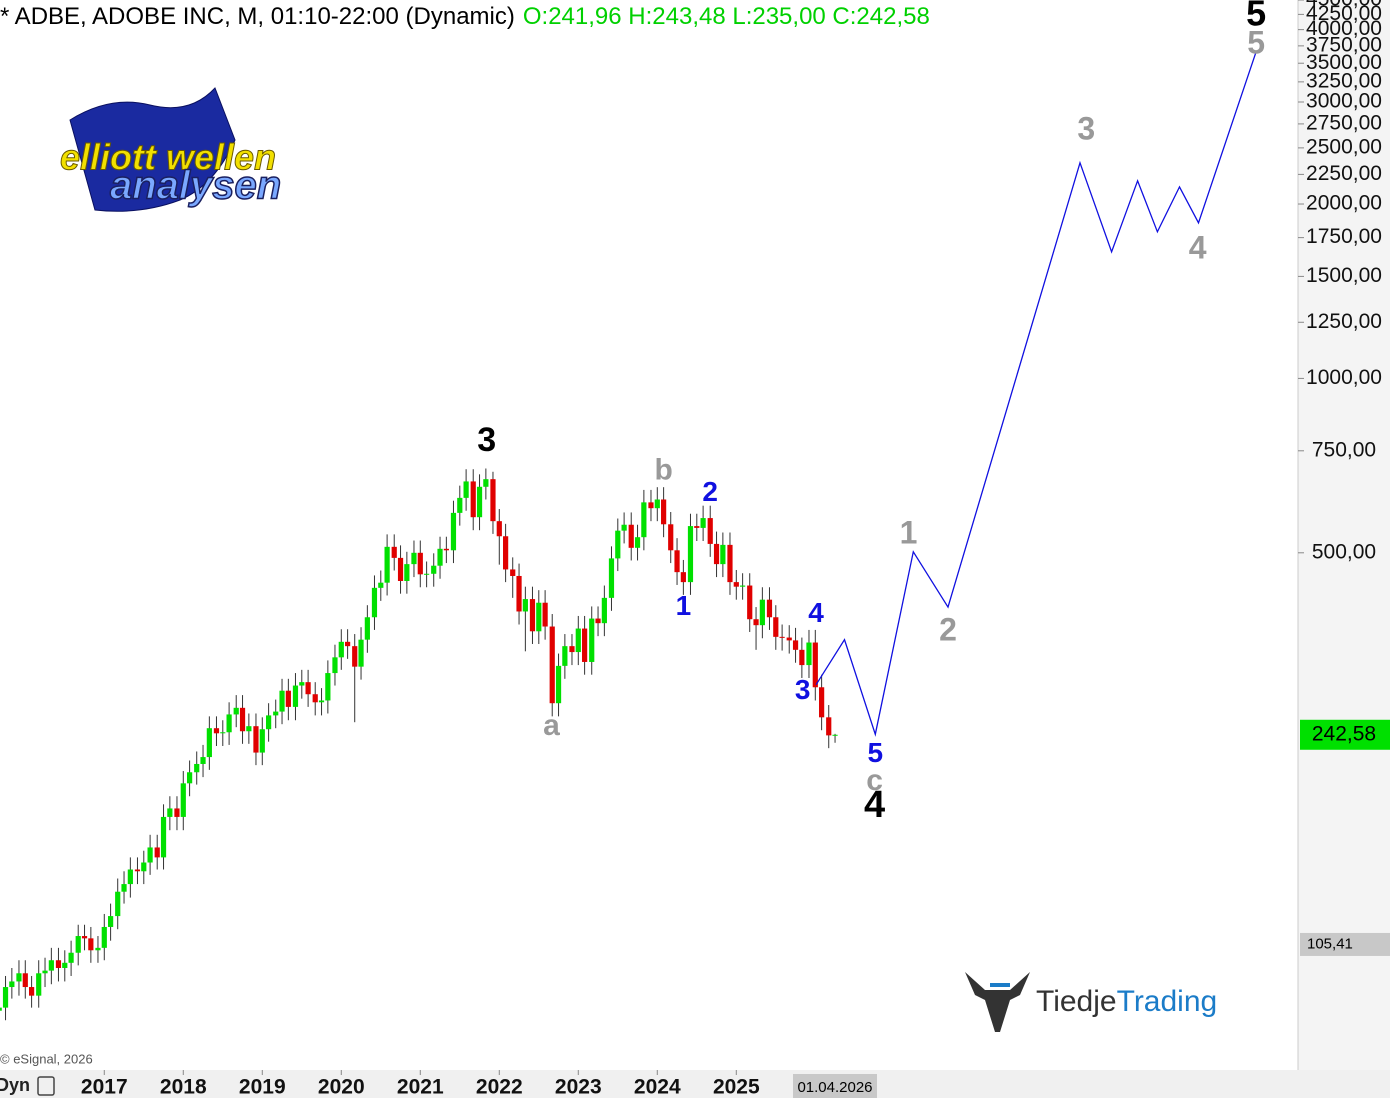 Image resolution: width=1390 pixels, height=1103 pixels. Describe the element at coordinates (1344, 5) in the screenshot. I see `y-tick-label: 4500,00` at that location.